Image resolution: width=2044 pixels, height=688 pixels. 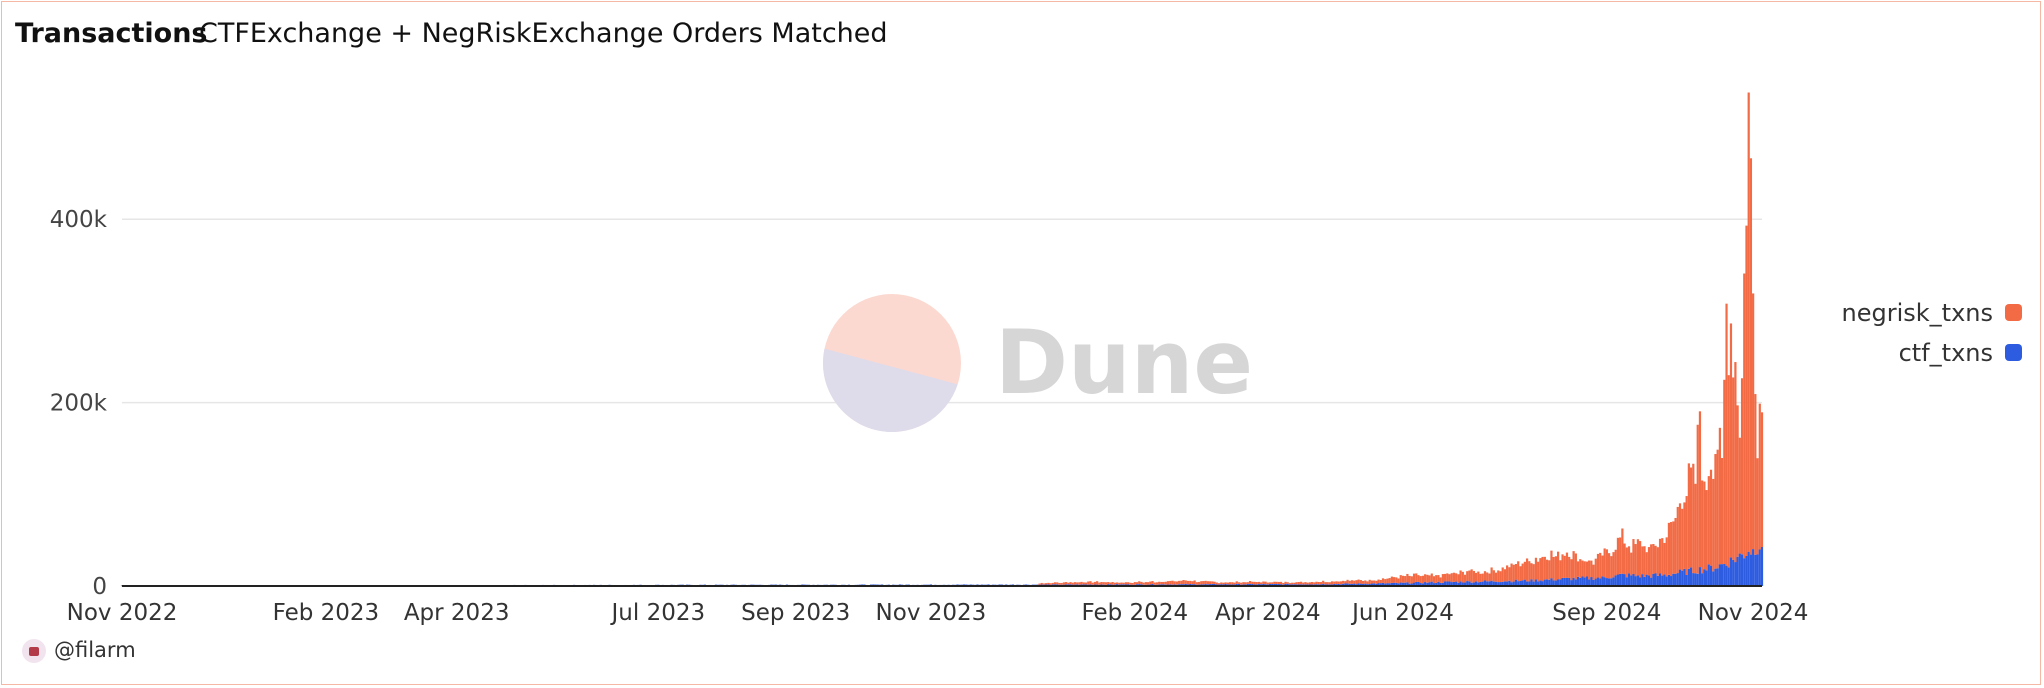 I want to click on user-avatar-icon, so click(x=34, y=651).